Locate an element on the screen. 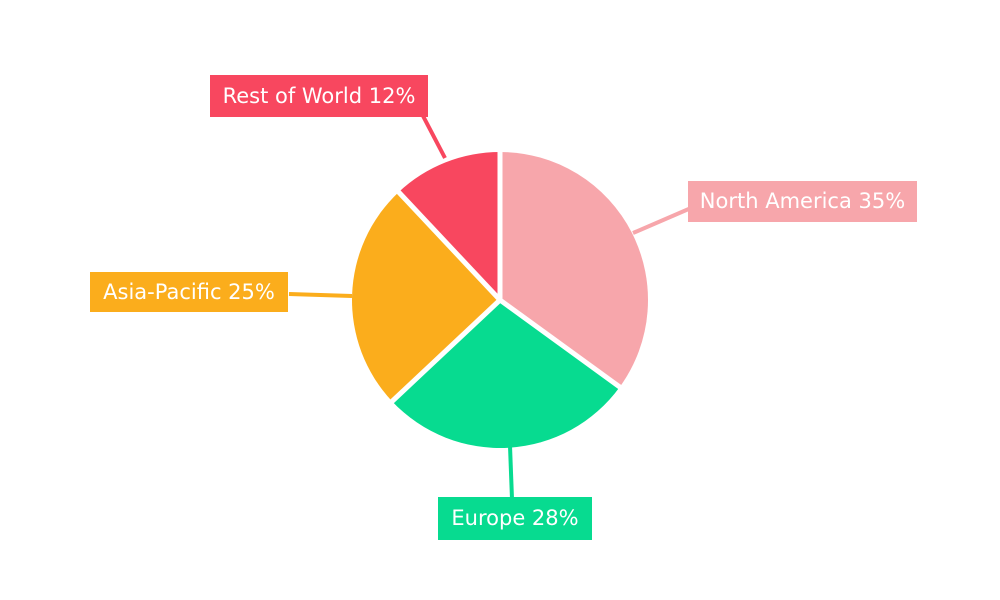 The image size is (1000, 600). callout-north-america: North America 35% is located at coordinates (802, 201).